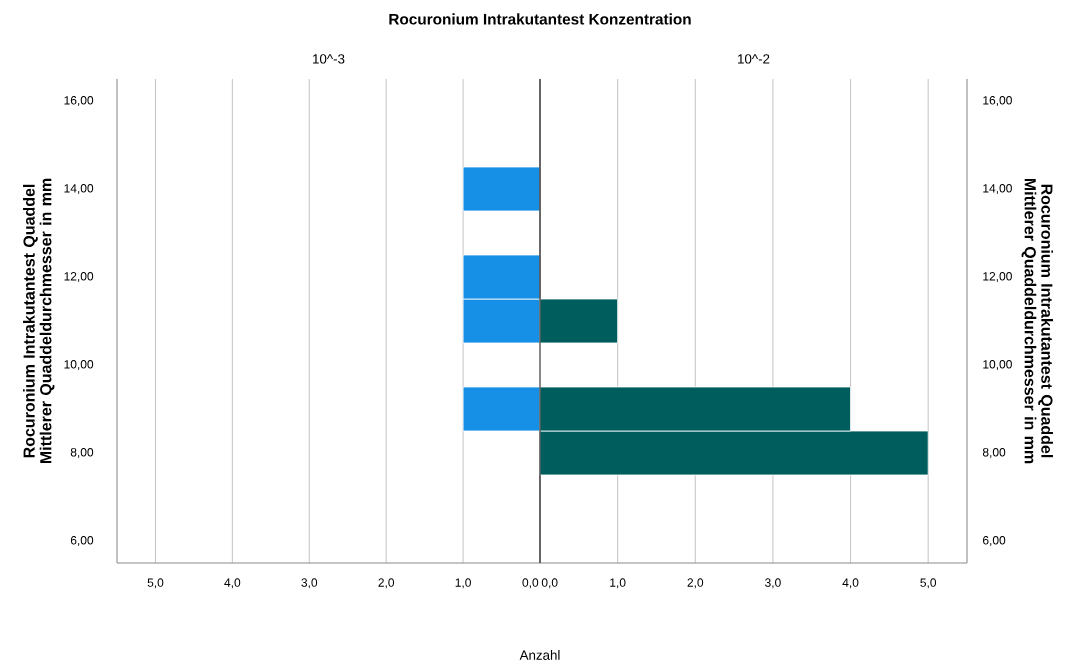  I want to click on chart-subtitle: 10^-3, so click(329, 59).